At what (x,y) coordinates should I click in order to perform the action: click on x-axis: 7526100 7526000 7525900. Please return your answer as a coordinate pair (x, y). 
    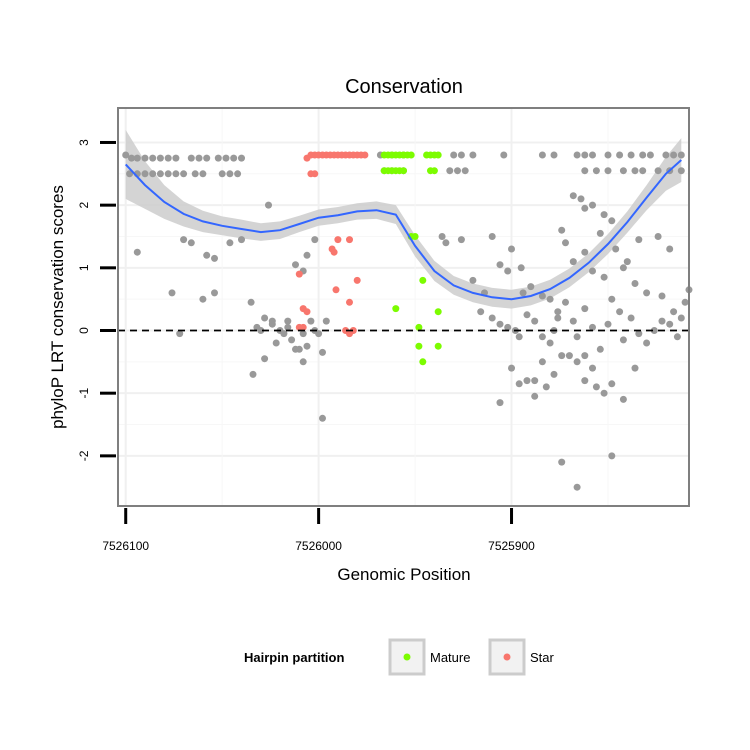
    Looking at the image, I should click on (318, 530).